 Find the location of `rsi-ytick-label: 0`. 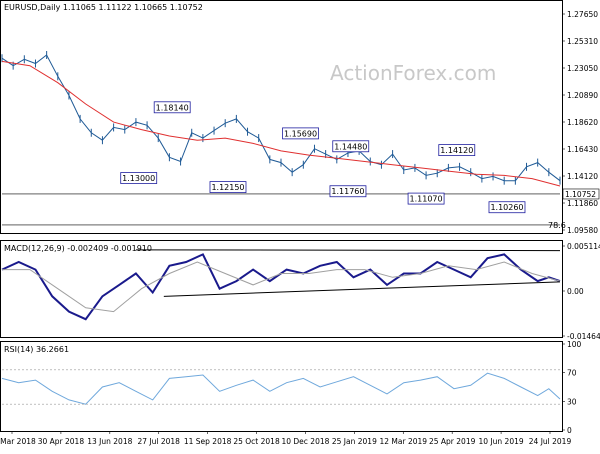

rsi-ytick-label: 0 is located at coordinates (569, 430).